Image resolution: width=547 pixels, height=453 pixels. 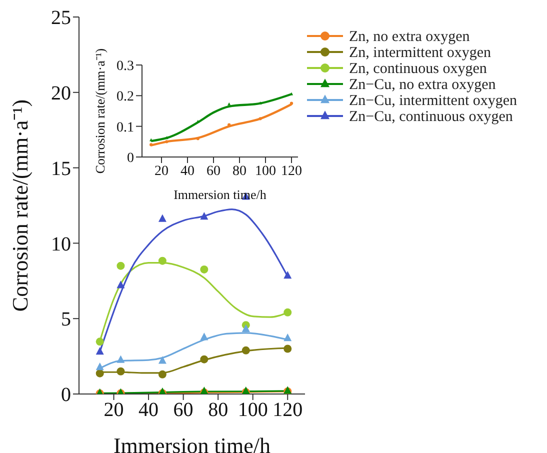 What do you see at coordinates (61, 93) in the screenshot?
I see `y-tick-label: 20` at bounding box center [61, 93].